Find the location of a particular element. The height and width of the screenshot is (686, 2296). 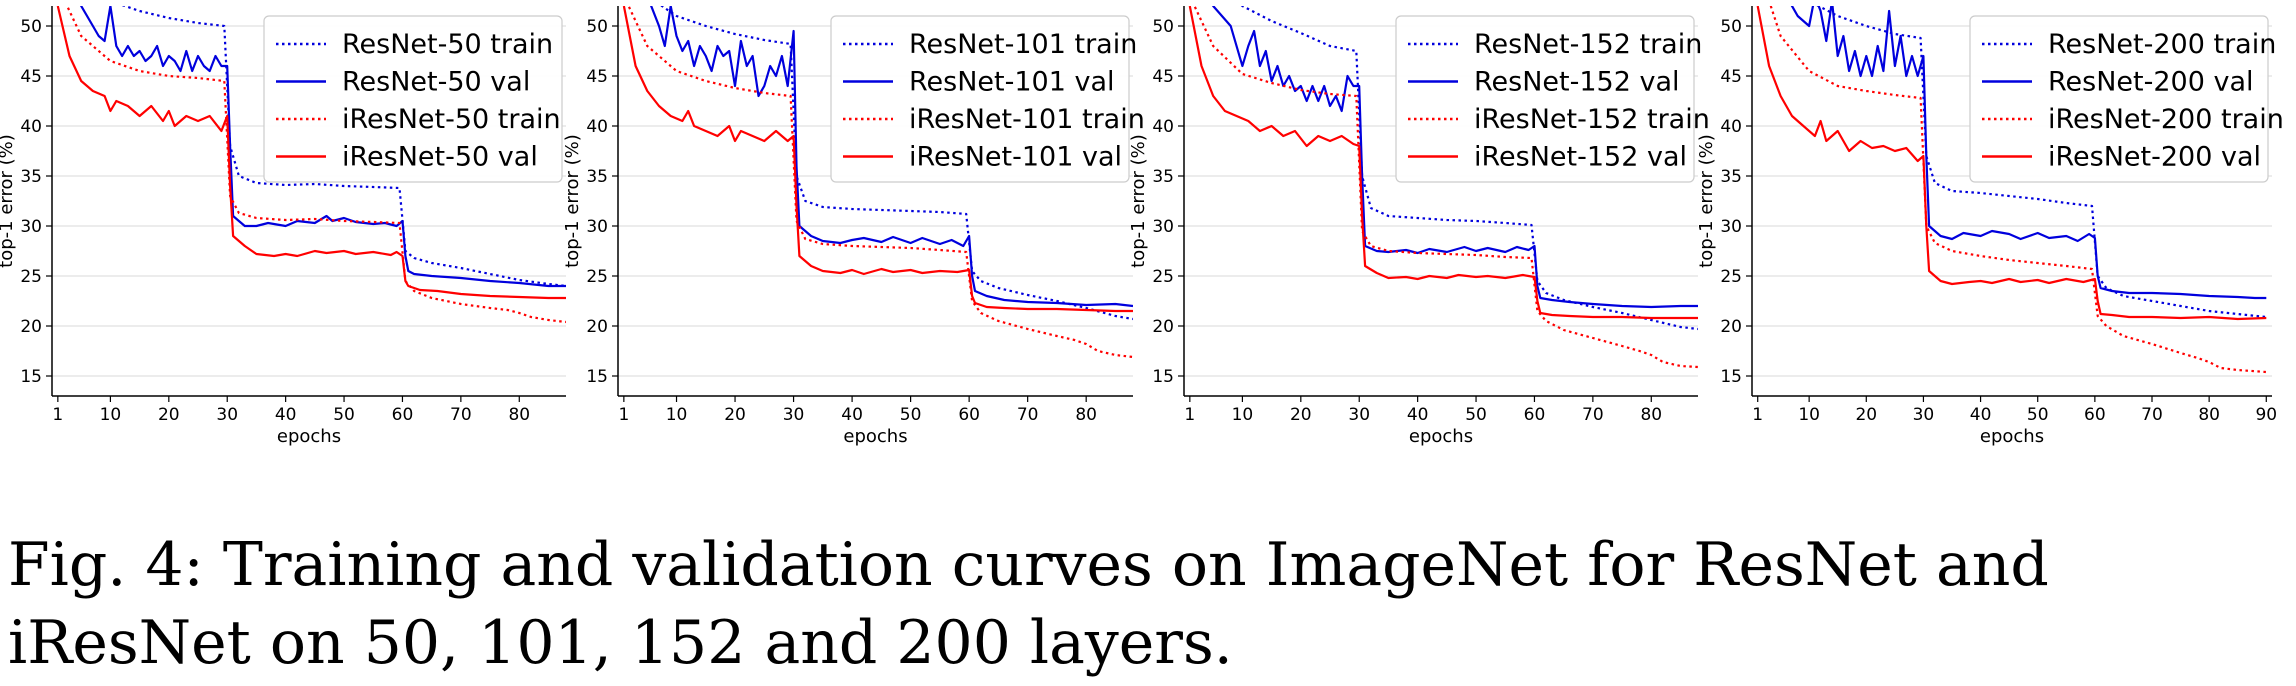

y-tick-label: 40 is located at coordinates (1163, 127).